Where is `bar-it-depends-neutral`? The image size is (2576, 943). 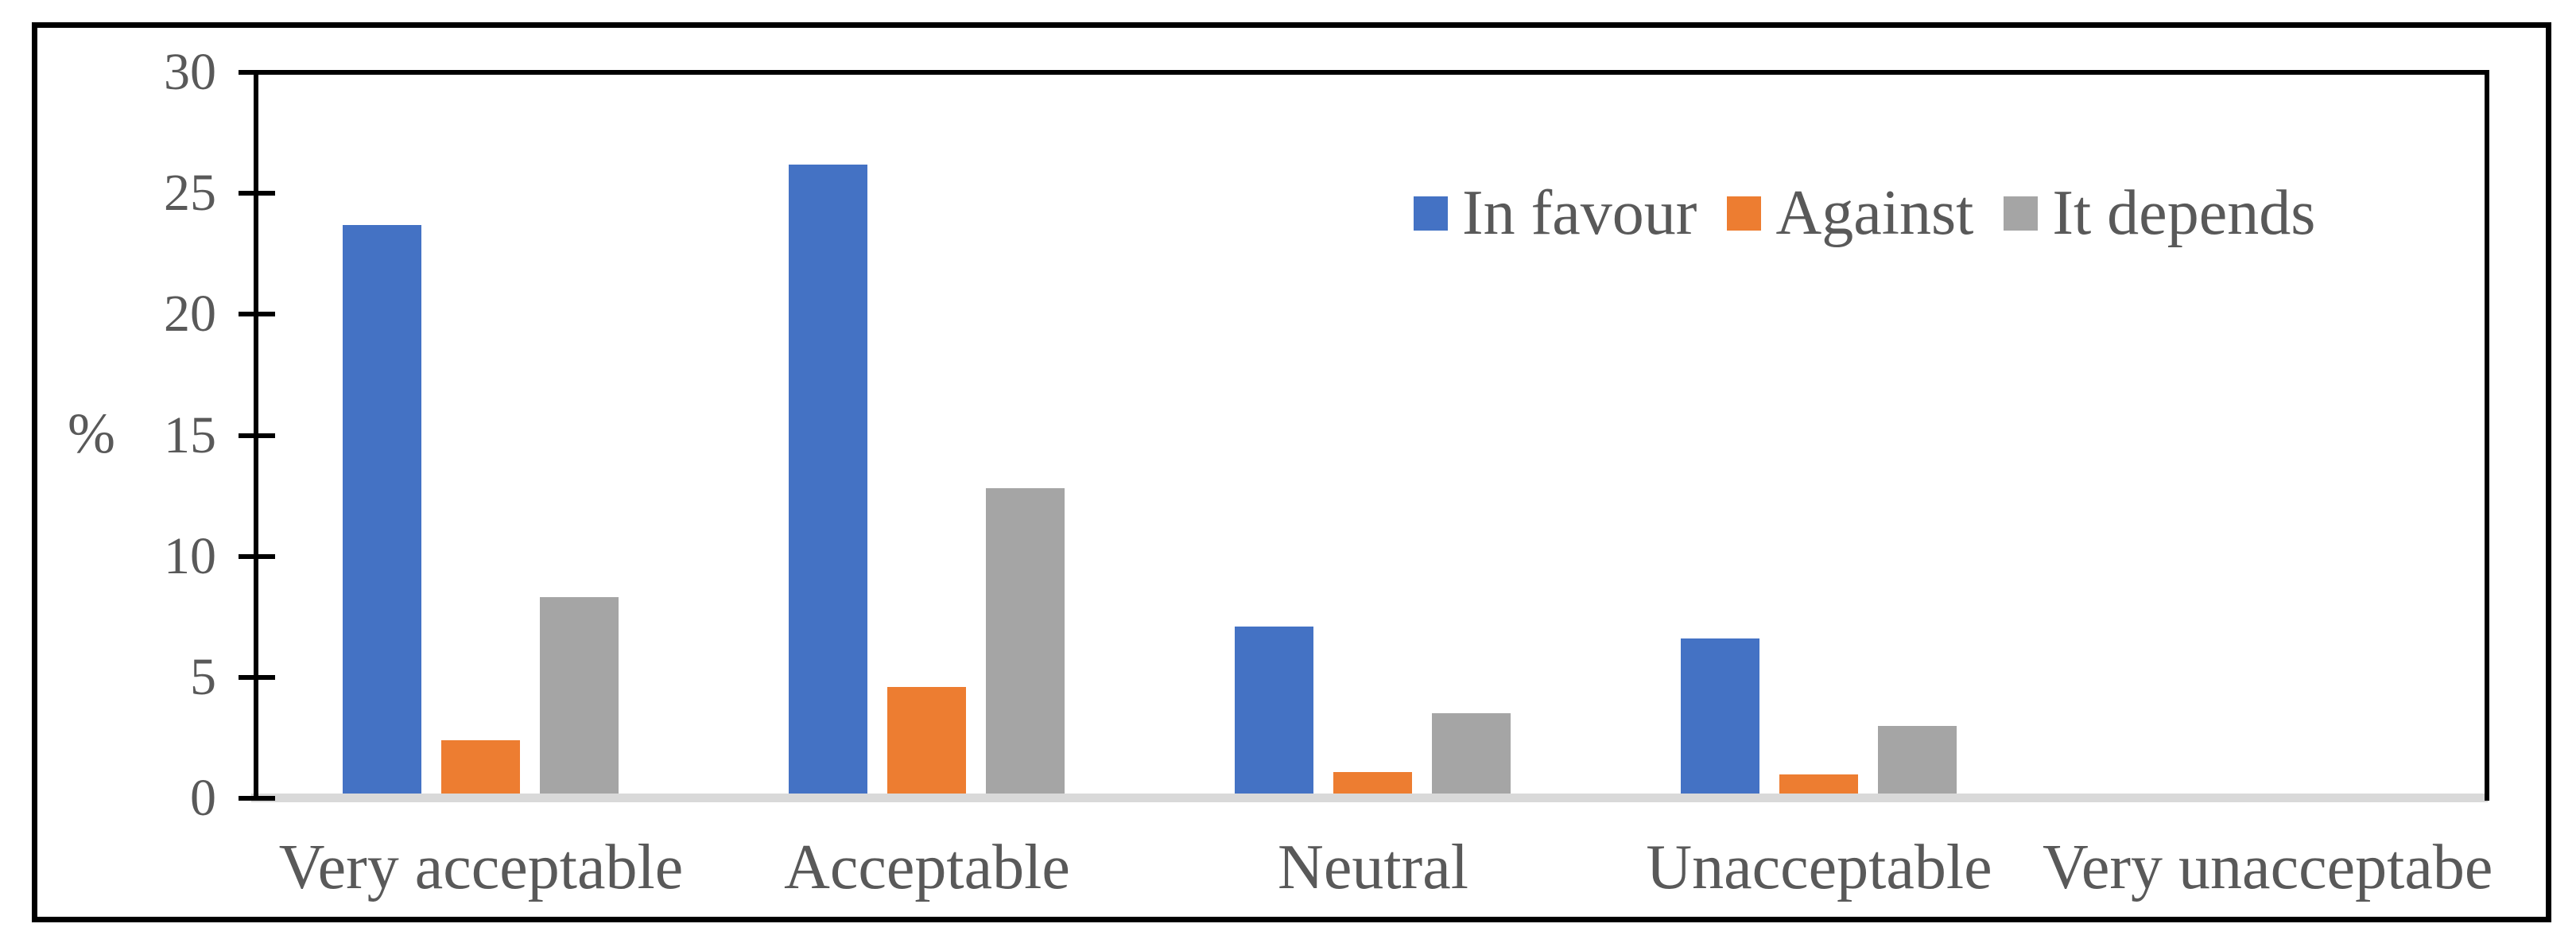 bar-it-depends-neutral is located at coordinates (1471, 756).